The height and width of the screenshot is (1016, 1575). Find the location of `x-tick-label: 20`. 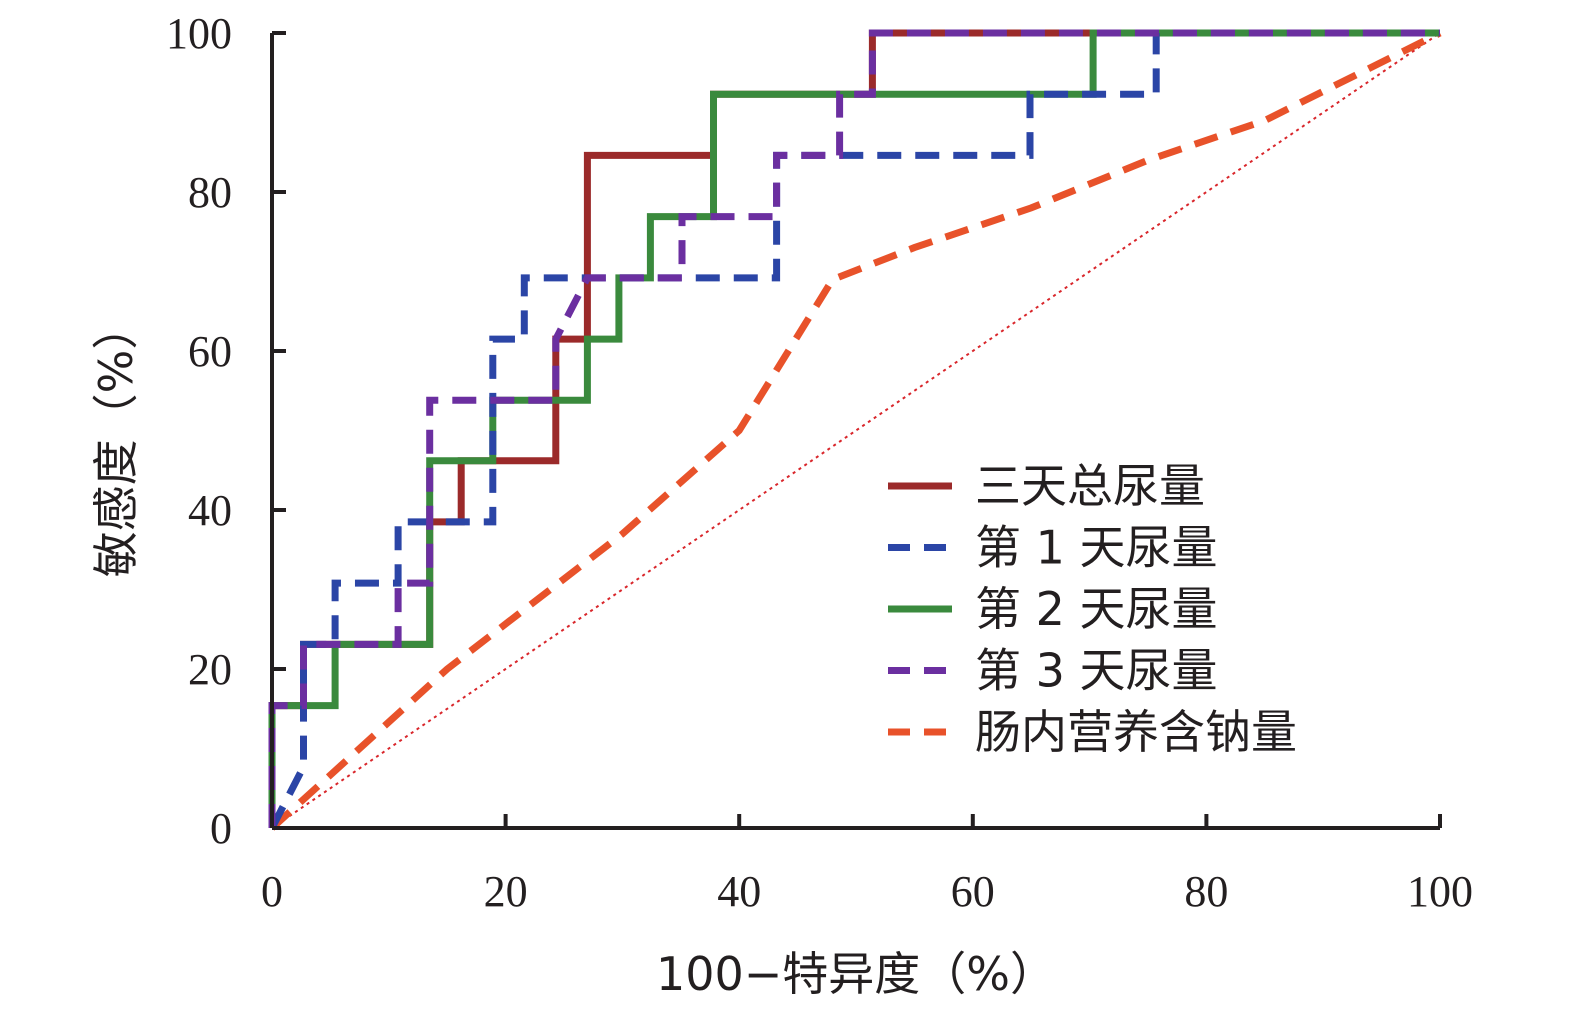

x-tick-label: 20 is located at coordinates (506, 891).